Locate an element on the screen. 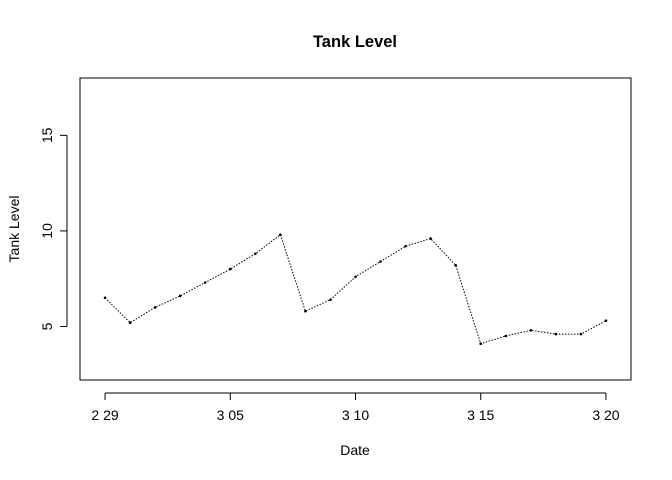  x-axis: 2 29 3 05 3 10 3 15 3 20 is located at coordinates (355, 407).